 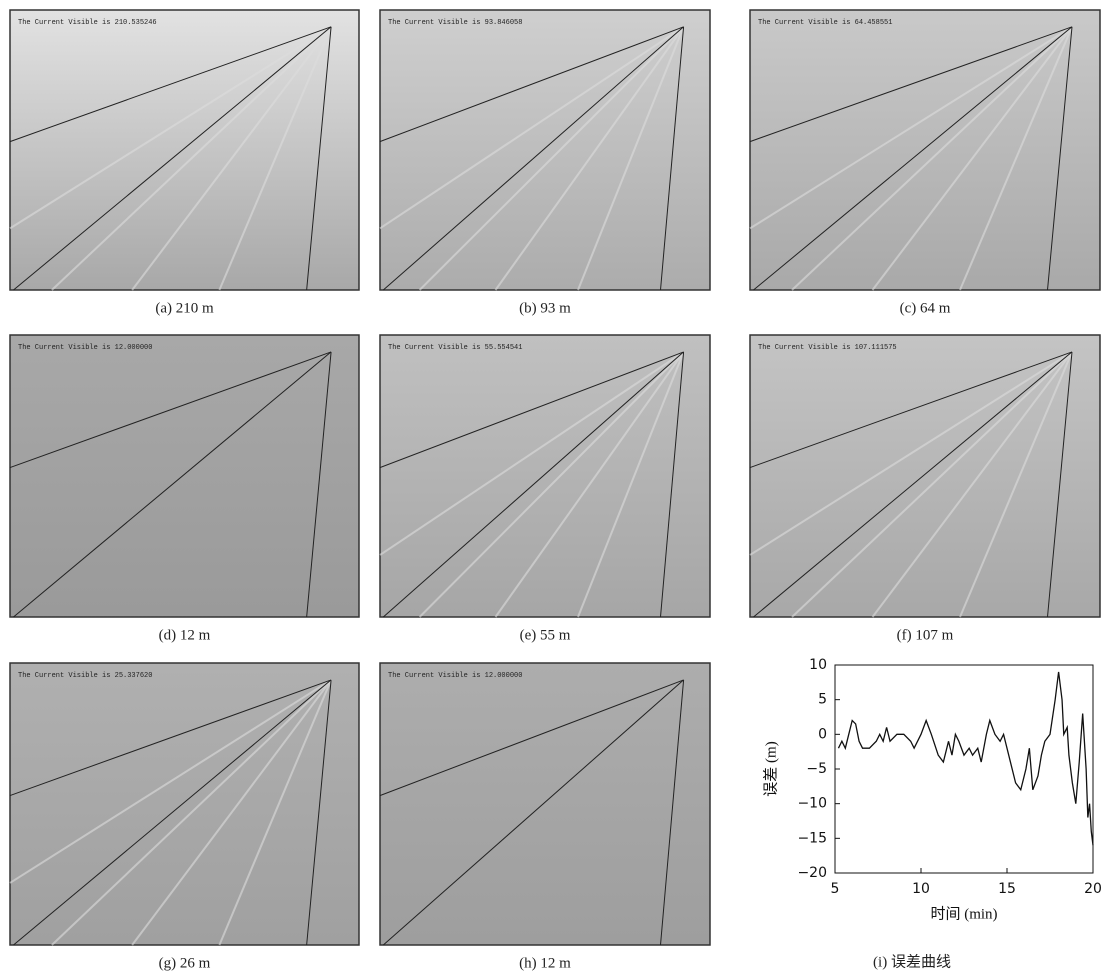 What do you see at coordinates (827, 348) in the screenshot?
I see `overlay-text: The Current Visible is 107.111575` at bounding box center [827, 348].